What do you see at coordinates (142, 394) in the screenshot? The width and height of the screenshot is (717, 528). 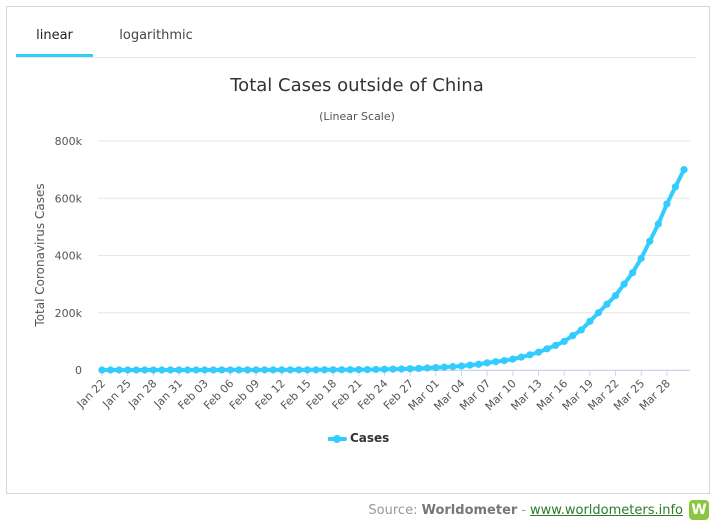 I see `x-tick-label: Jan 28` at bounding box center [142, 394].